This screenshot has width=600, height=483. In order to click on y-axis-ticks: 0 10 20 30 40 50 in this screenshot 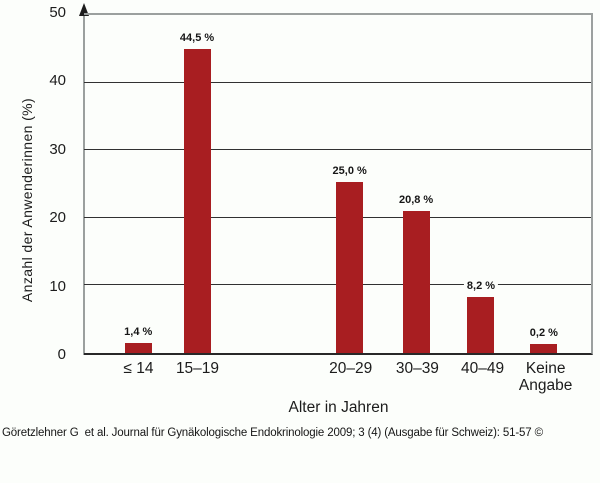, I will do `click(52, 183)`.